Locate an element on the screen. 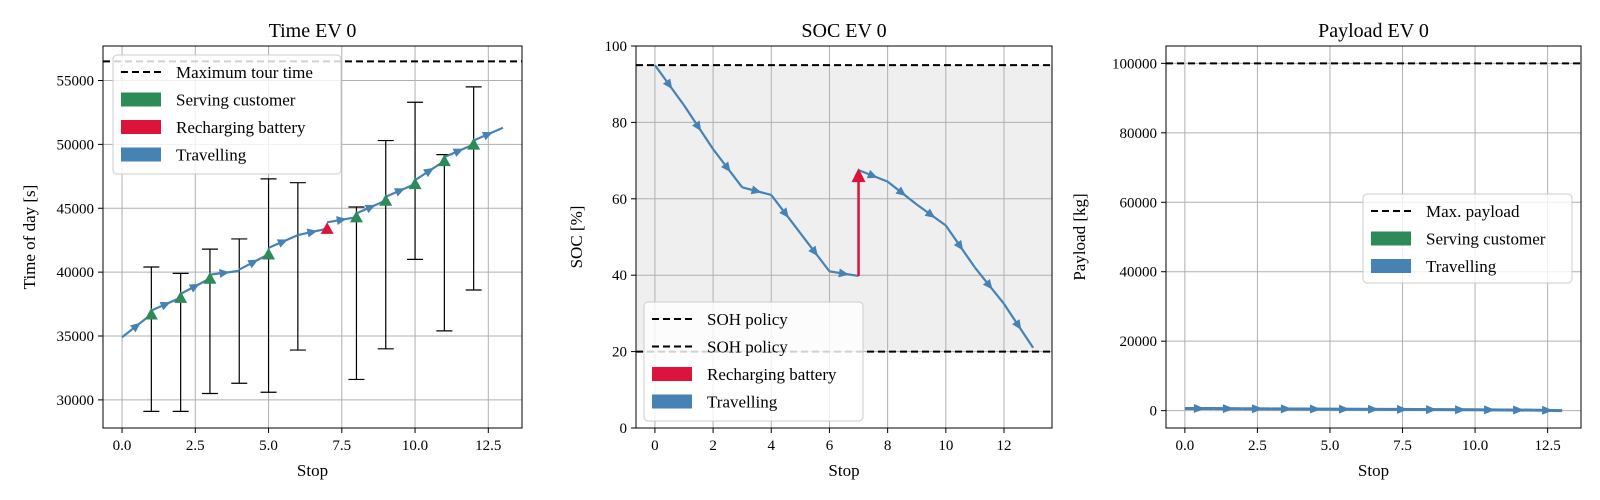 Image resolution: width=1600 pixels, height=500 pixels. y-axis-label: Time of day [s] is located at coordinates (29, 237).